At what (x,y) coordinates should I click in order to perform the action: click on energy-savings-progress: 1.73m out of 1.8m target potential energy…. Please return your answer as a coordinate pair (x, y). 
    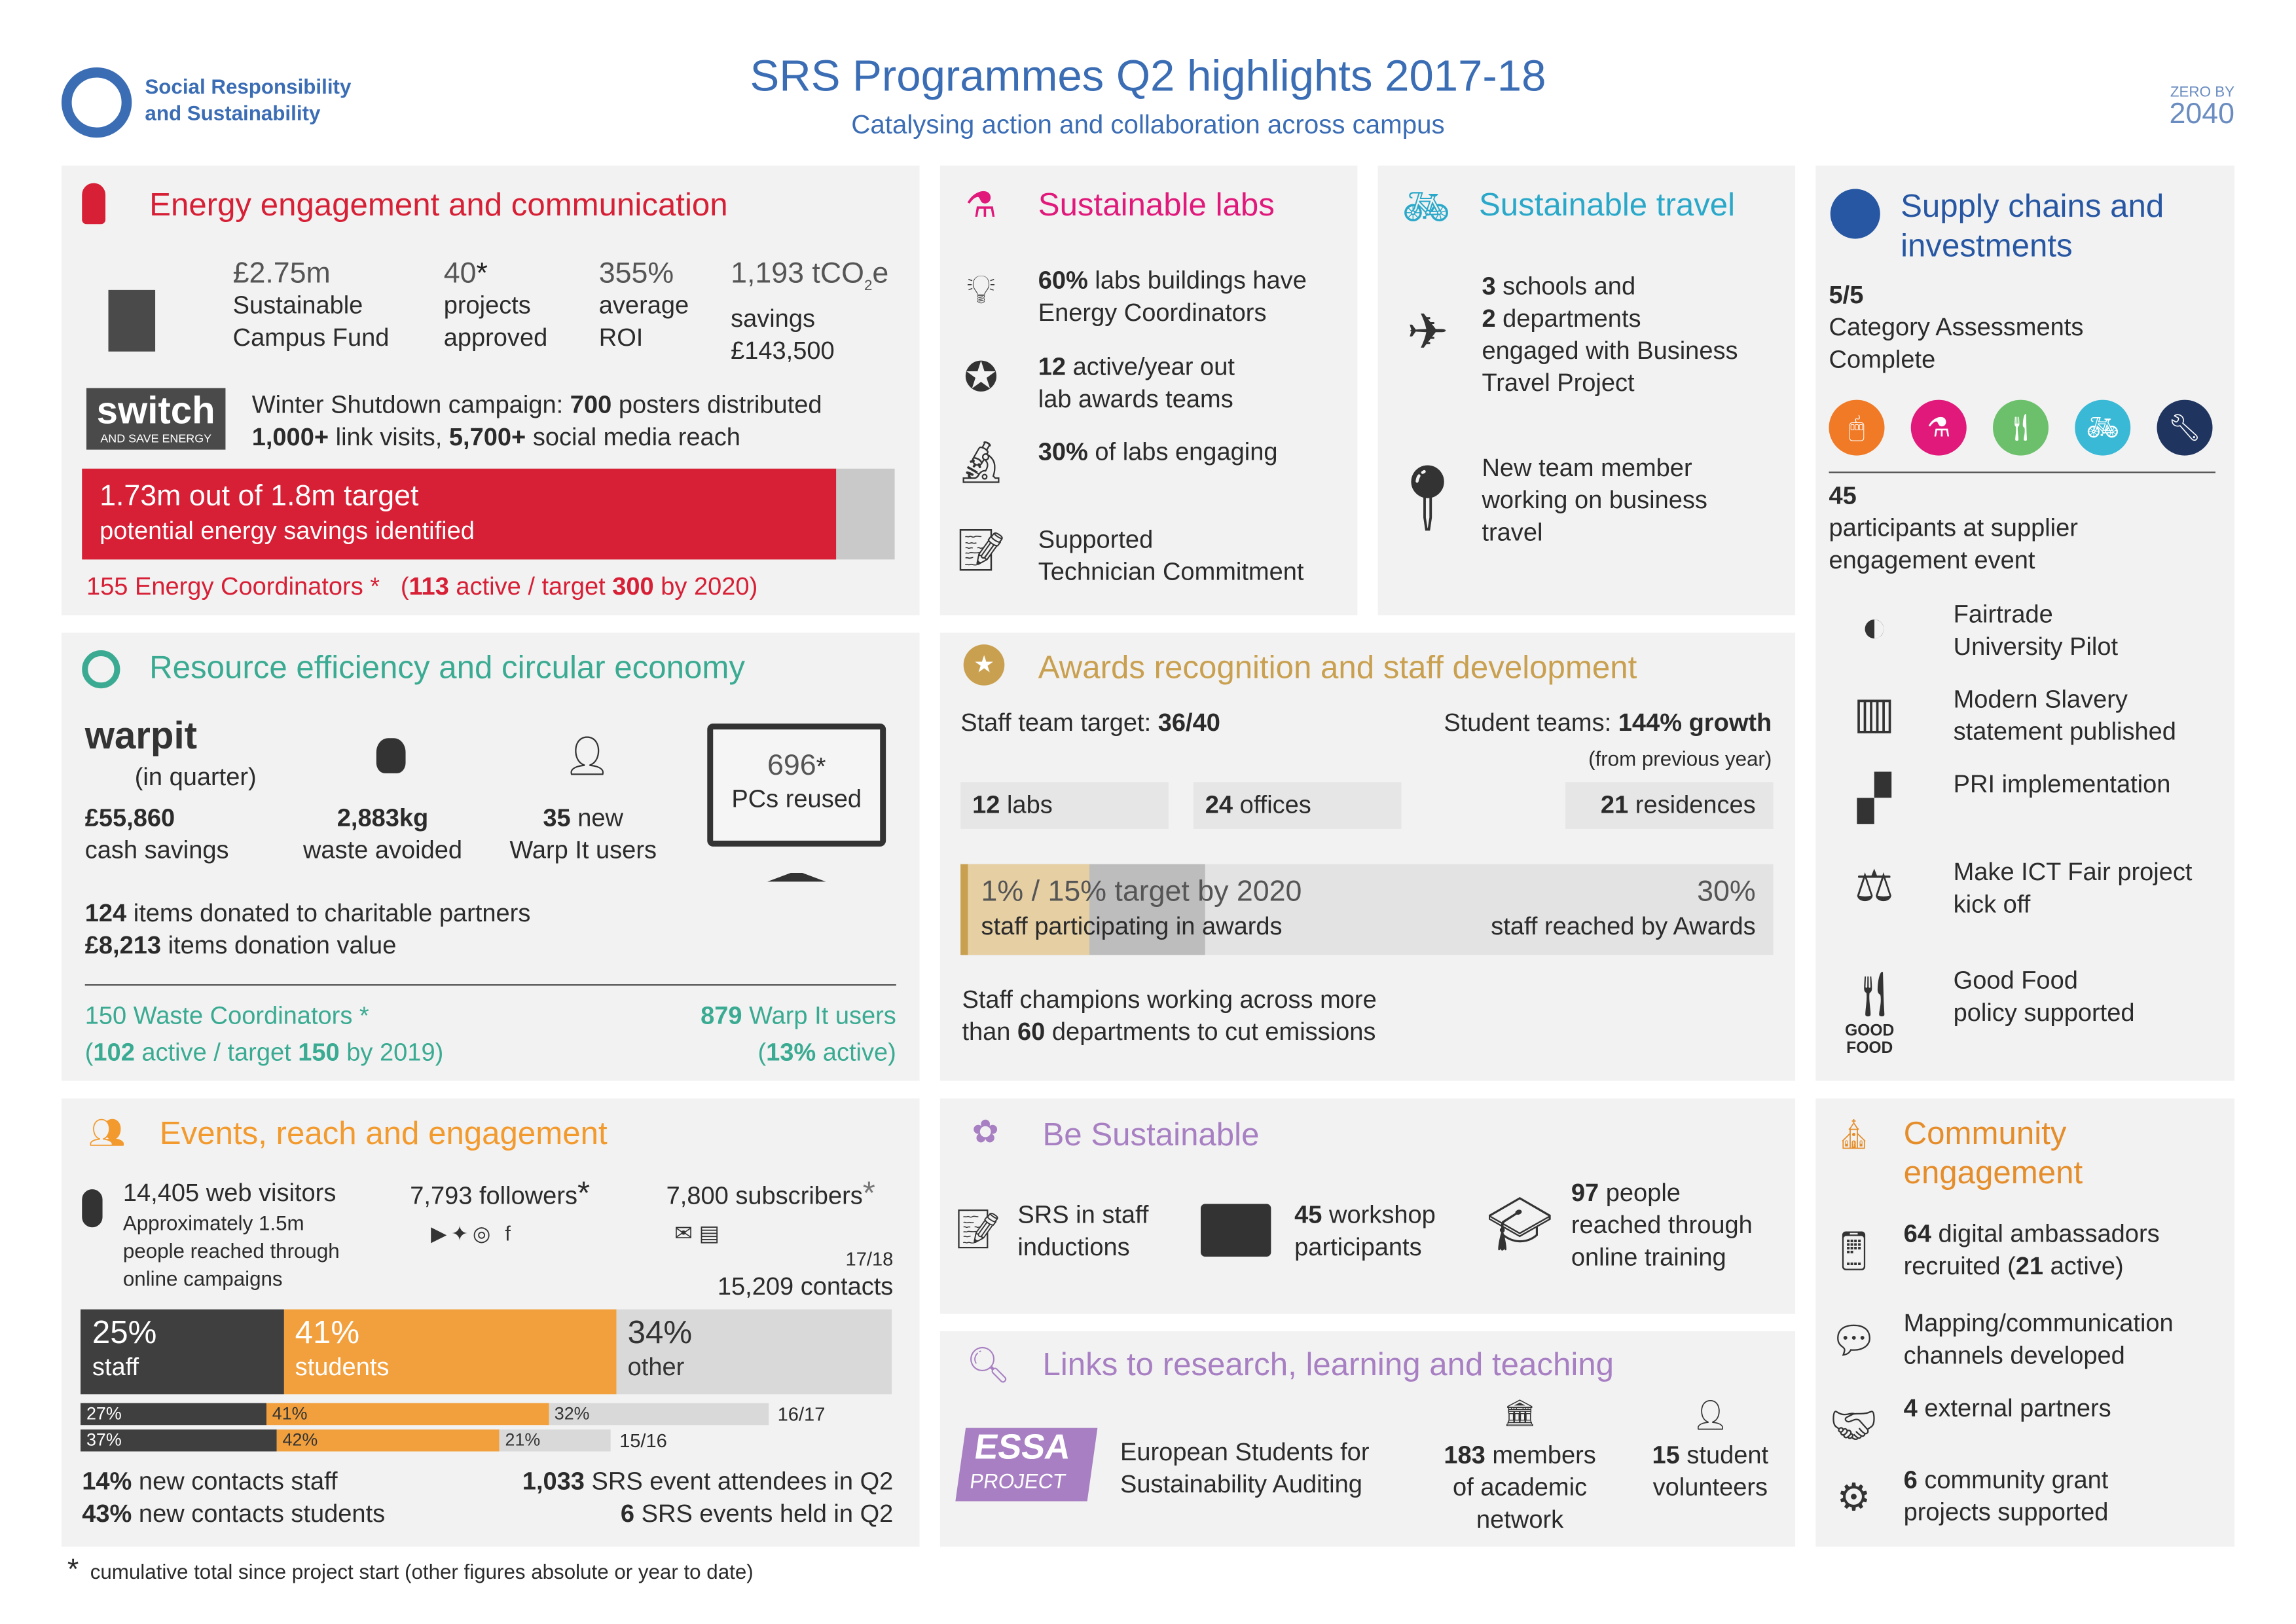
    Looking at the image, I should click on (488, 514).